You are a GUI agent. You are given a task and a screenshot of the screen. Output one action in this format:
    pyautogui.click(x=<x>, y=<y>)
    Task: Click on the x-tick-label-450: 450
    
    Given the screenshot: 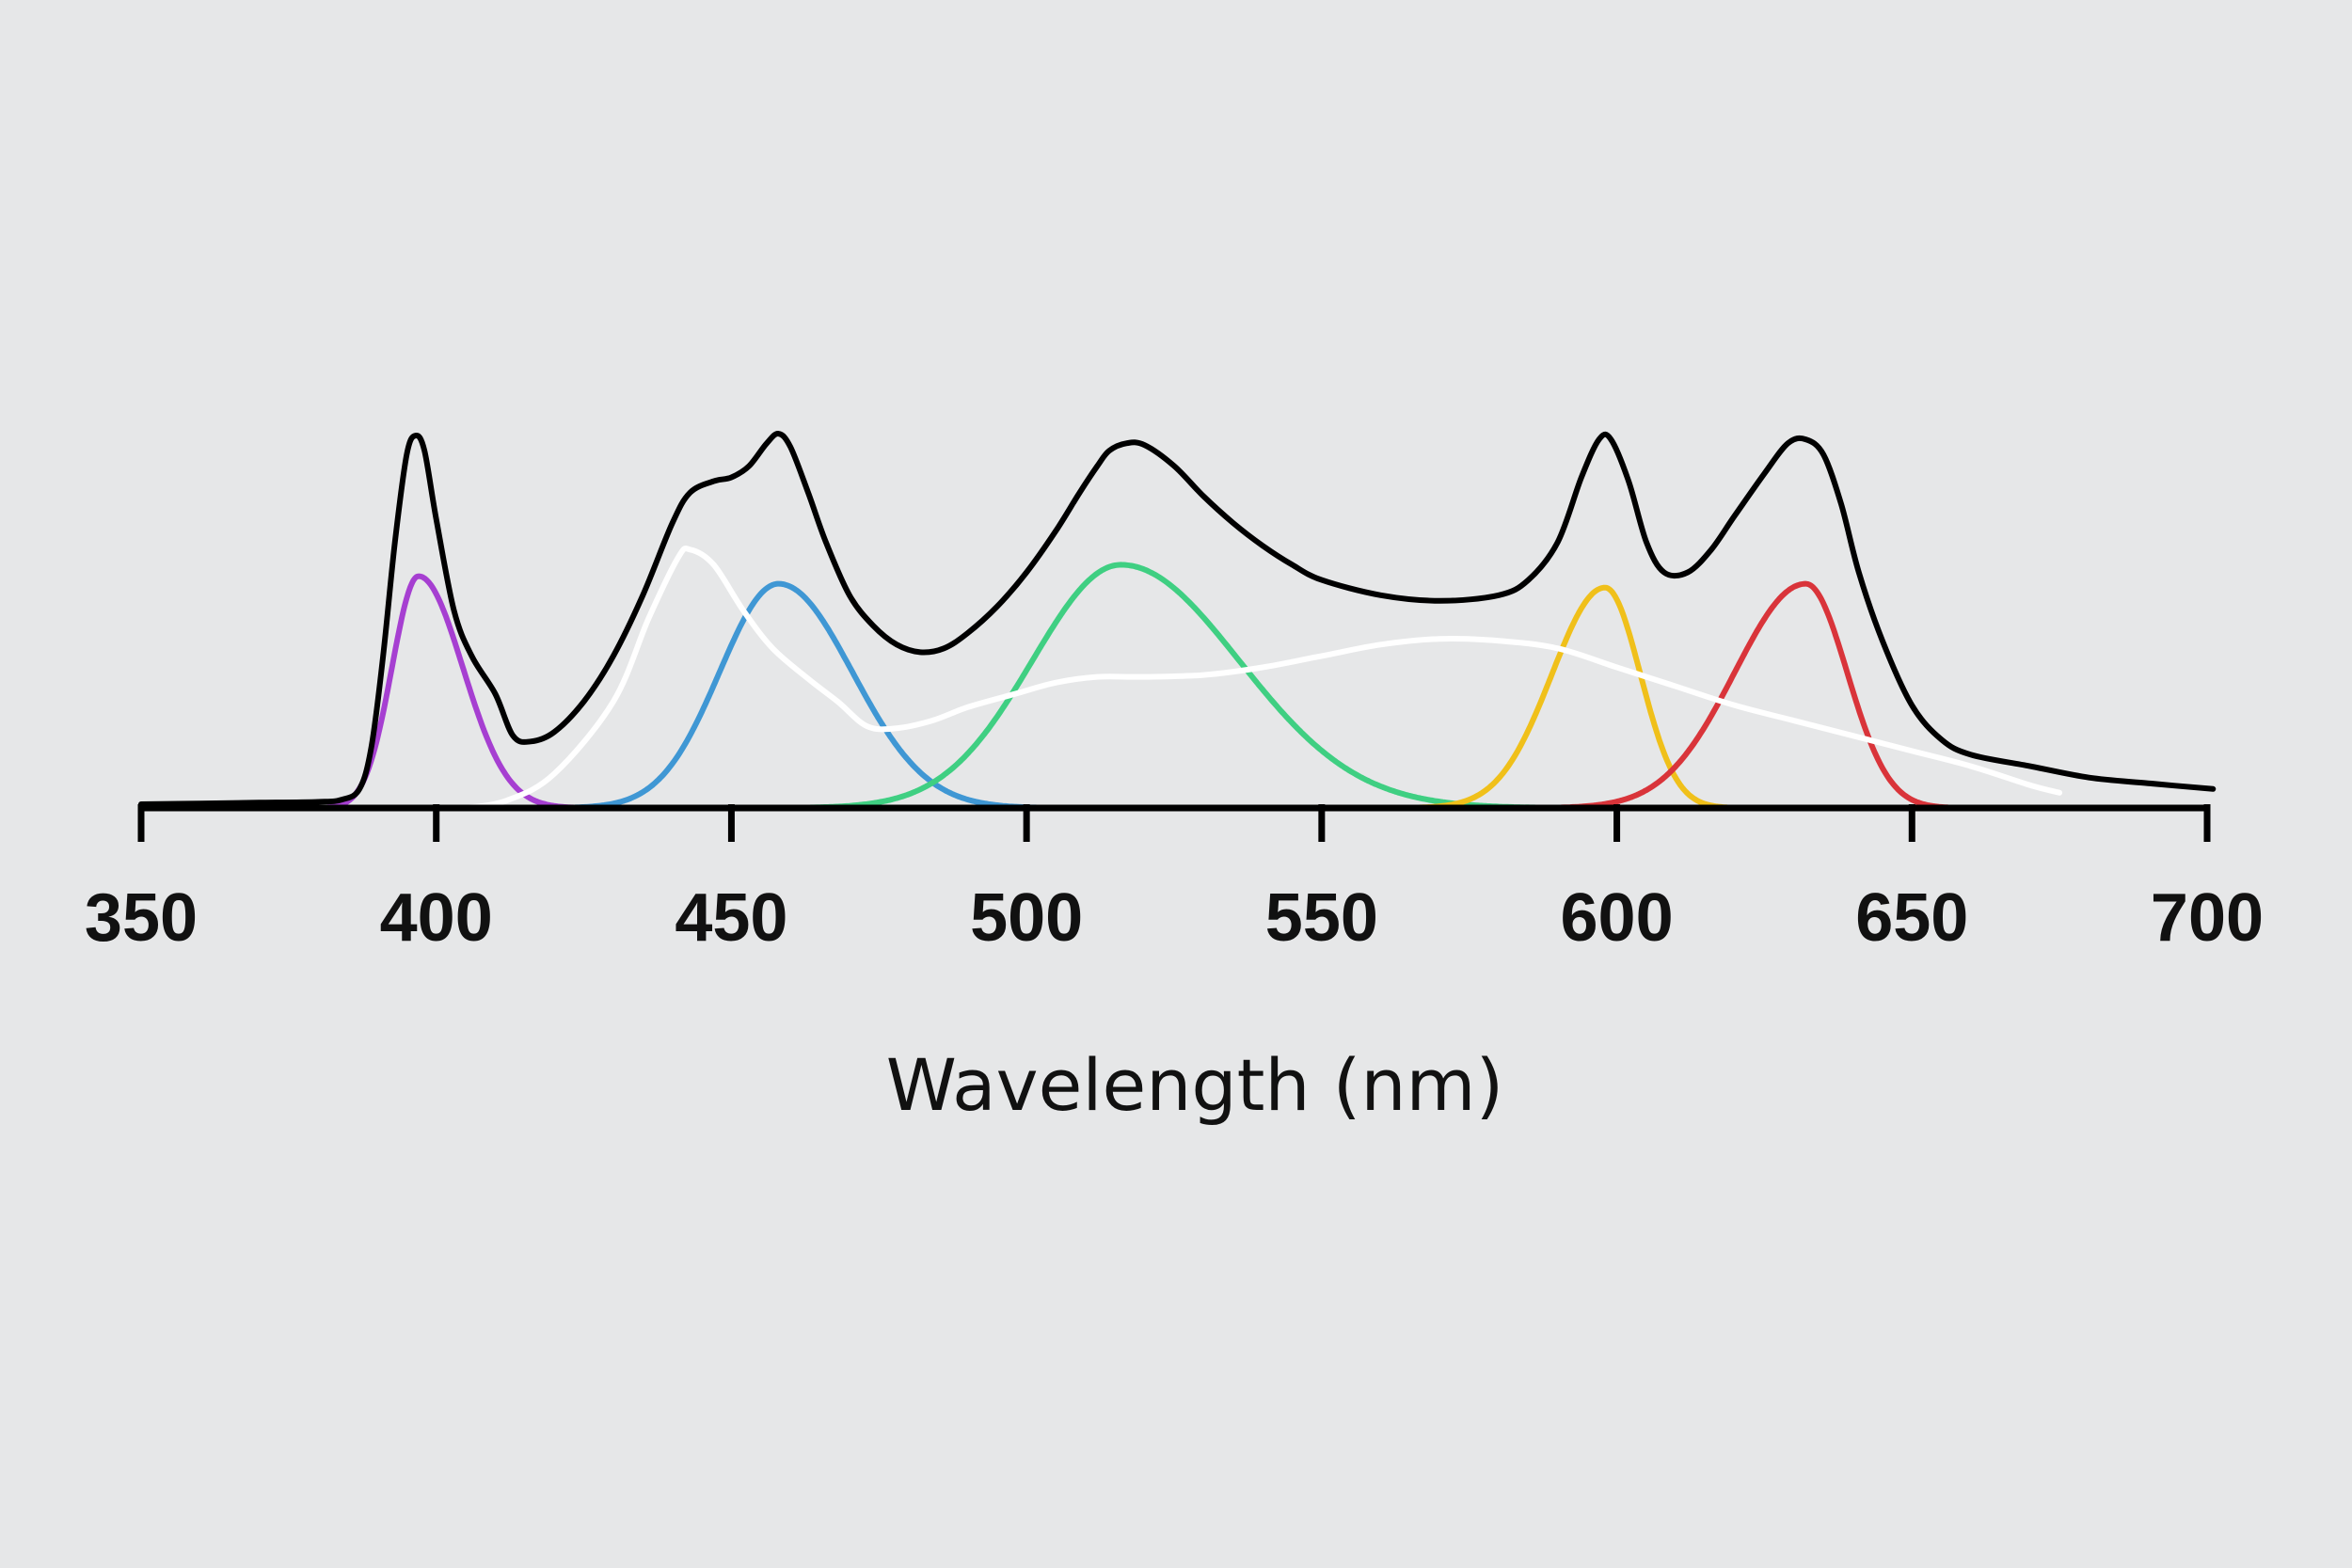 What is the action you would take?
    pyautogui.click(x=731, y=918)
    